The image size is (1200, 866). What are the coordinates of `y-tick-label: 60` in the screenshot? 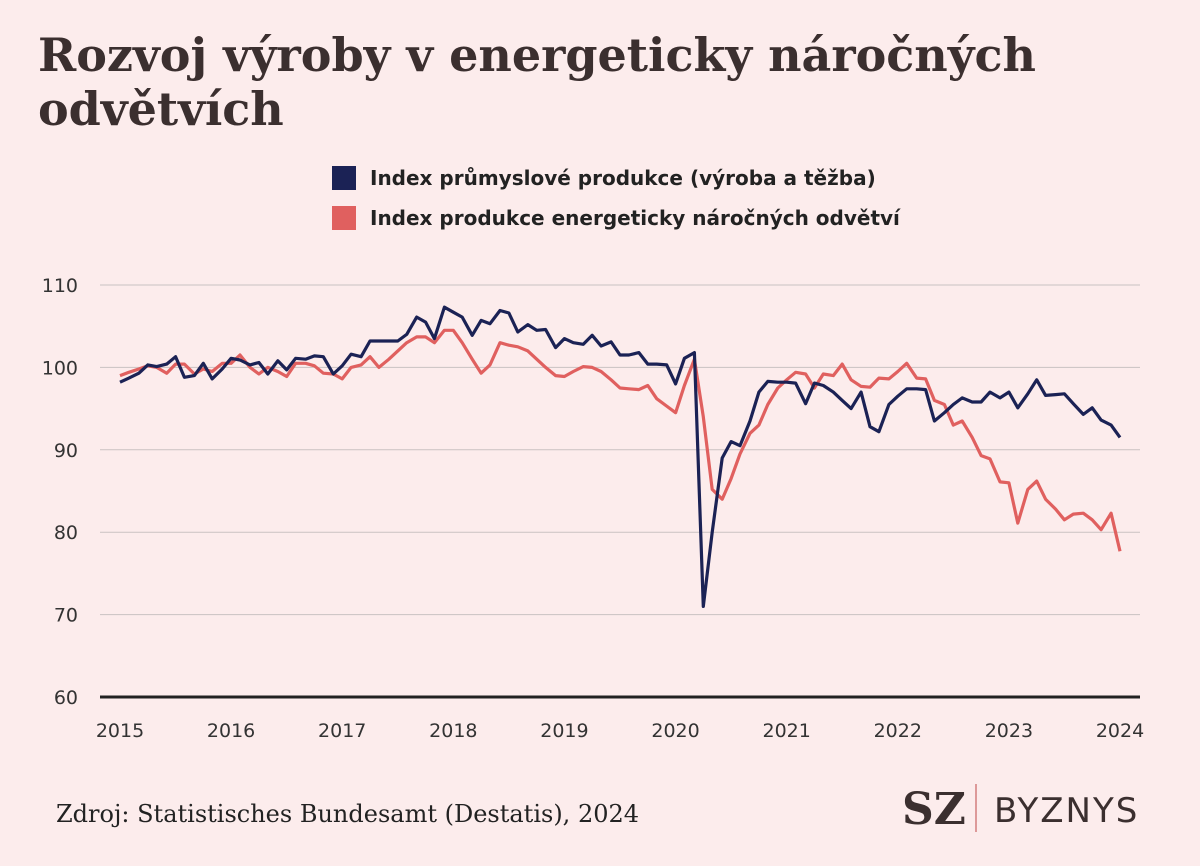 It's located at (66, 698).